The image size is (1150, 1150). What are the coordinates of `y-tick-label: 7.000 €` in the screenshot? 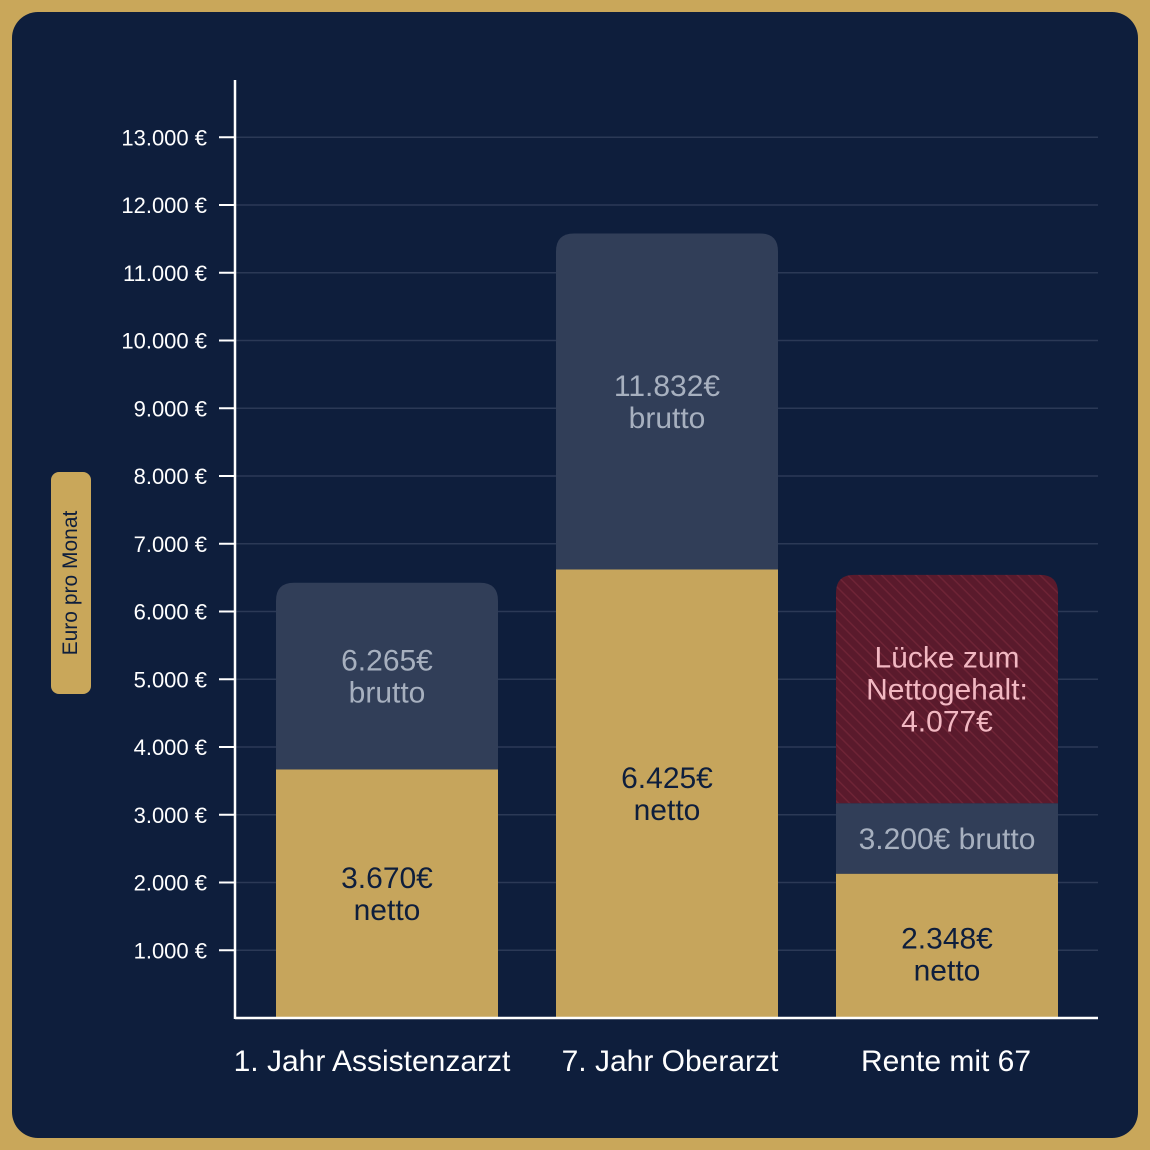 It's located at (170, 544).